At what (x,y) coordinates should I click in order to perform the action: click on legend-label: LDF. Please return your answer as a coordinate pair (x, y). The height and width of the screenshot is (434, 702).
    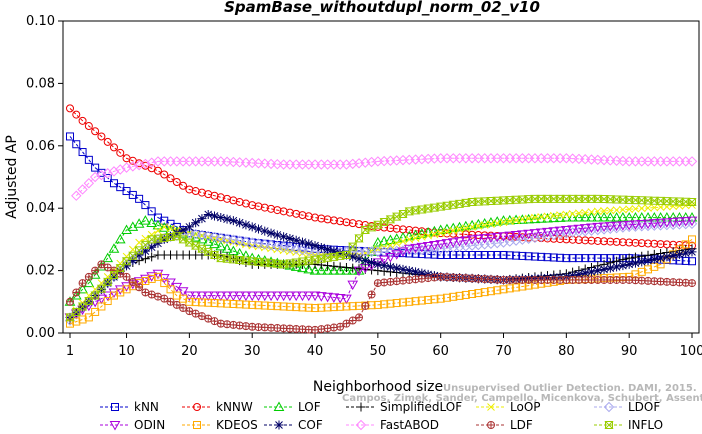
    Looking at the image, I should click on (521, 425).